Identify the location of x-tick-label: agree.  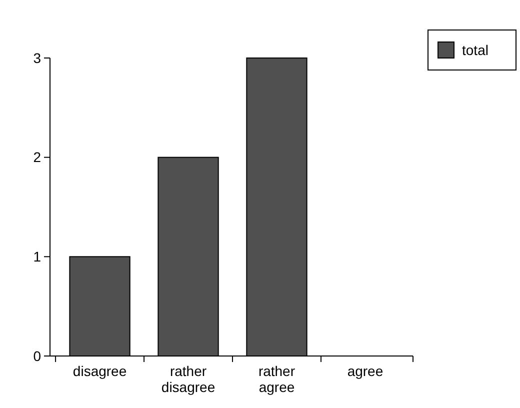
(365, 371).